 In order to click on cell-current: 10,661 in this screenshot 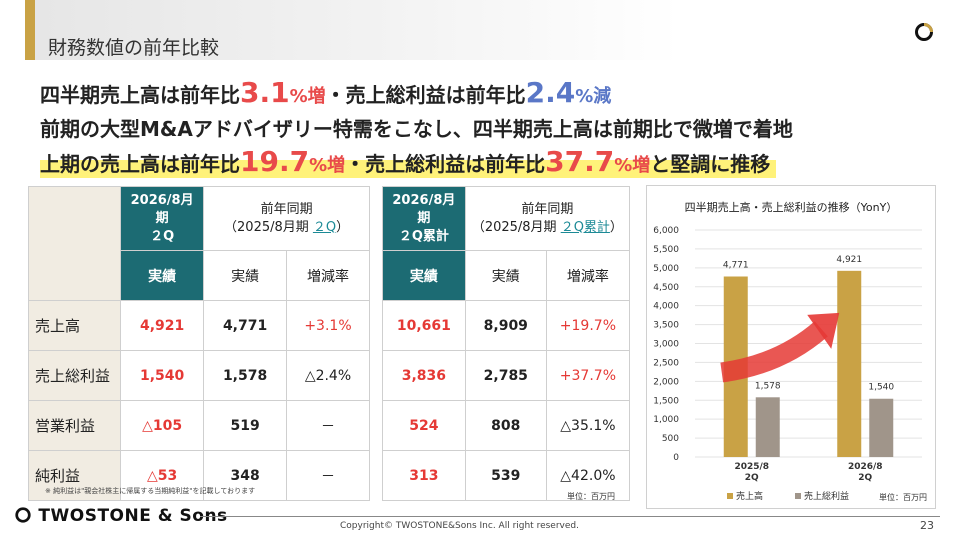, I will do `click(424, 325)`.